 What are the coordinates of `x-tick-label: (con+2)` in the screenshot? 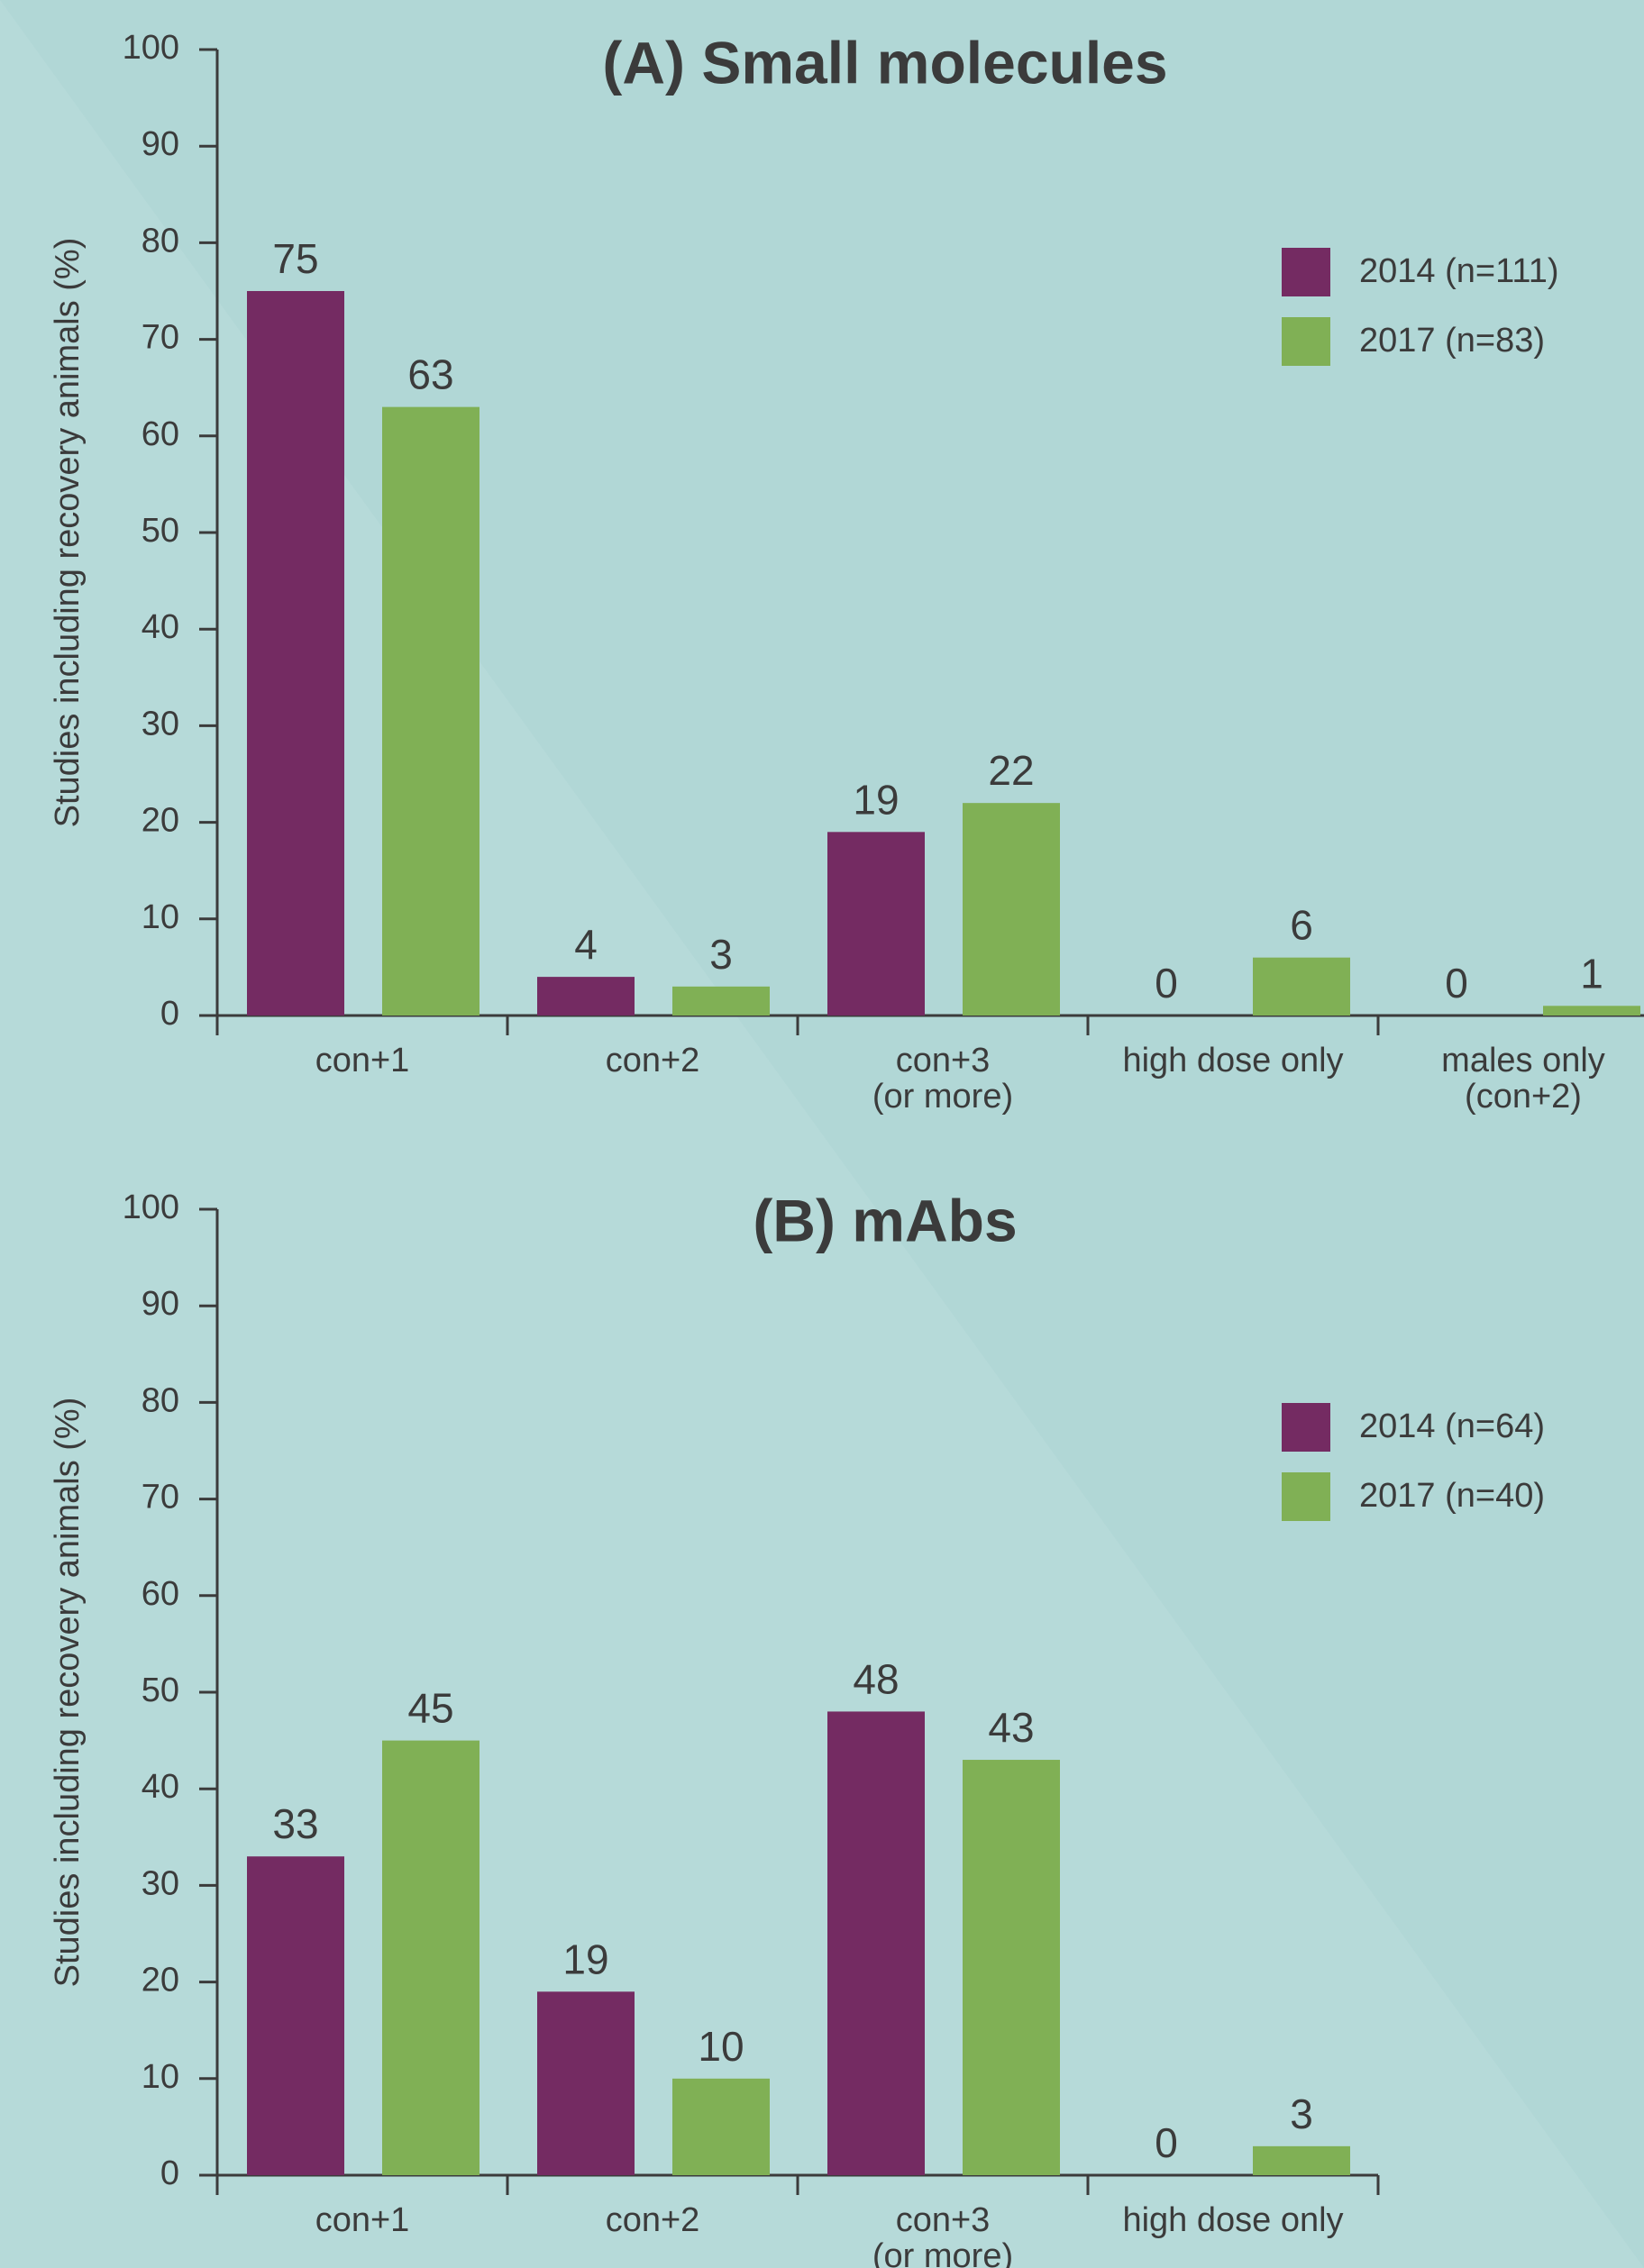 It's located at (1523, 1097).